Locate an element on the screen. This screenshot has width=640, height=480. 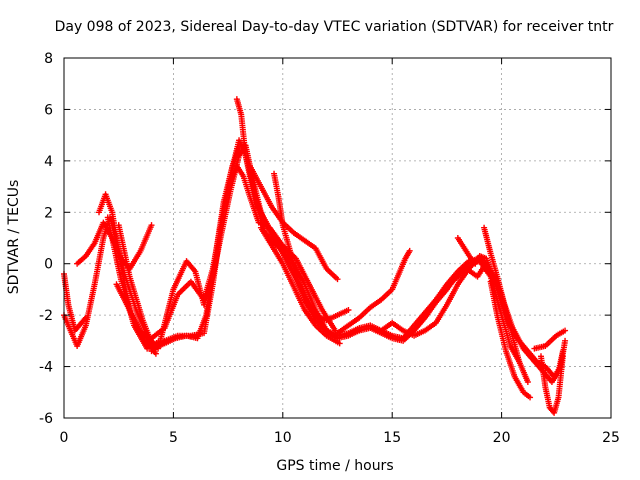
y-tick-label: -2 is located at coordinates (46, 316).